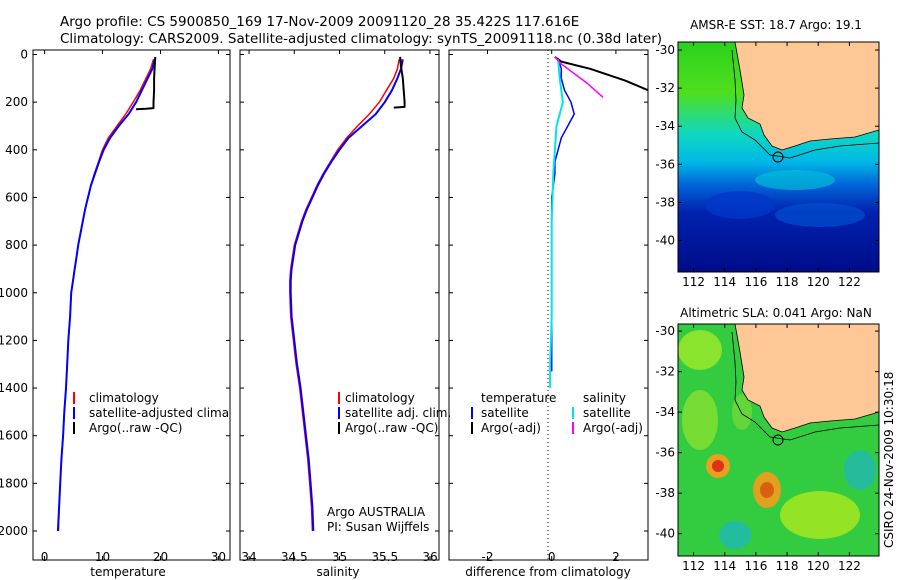 The image size is (900, 580). What do you see at coordinates (16, 245) in the screenshot?
I see `y-tick-label: 800` at bounding box center [16, 245].